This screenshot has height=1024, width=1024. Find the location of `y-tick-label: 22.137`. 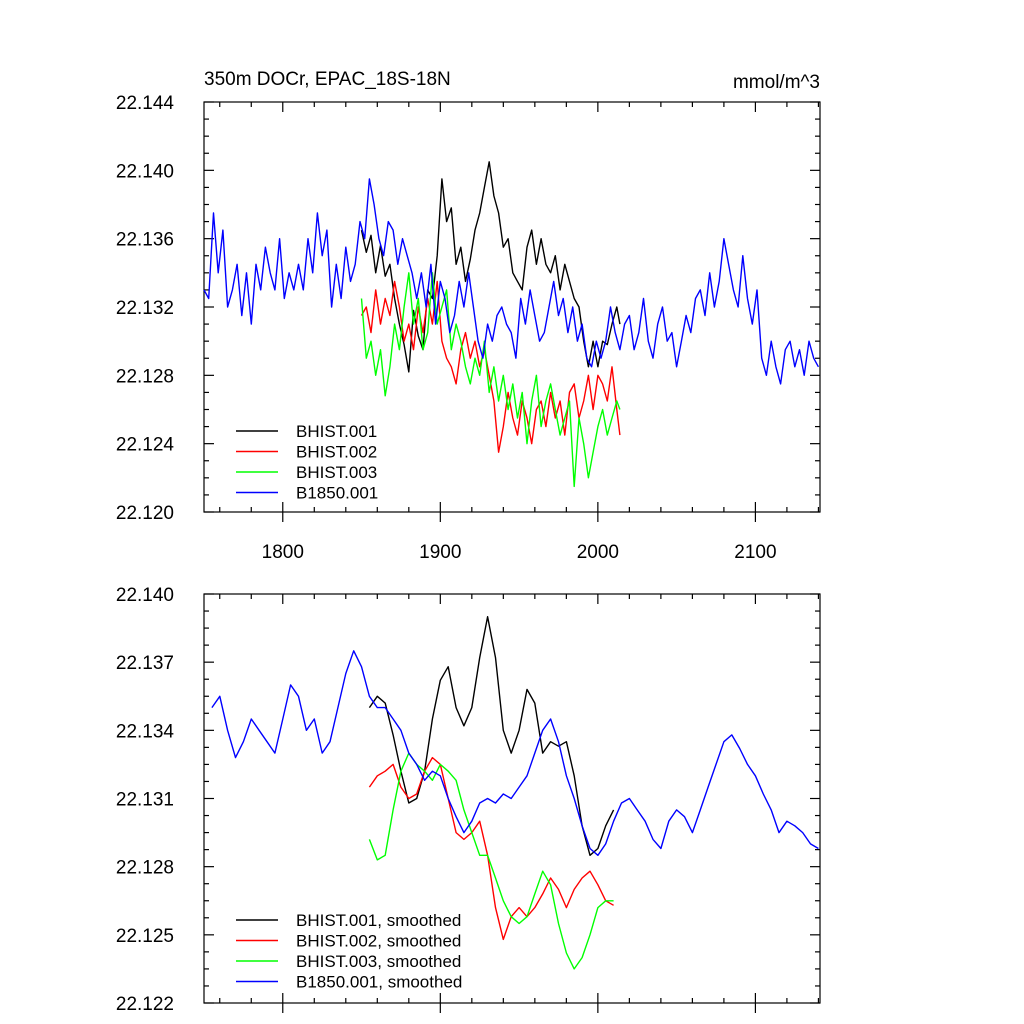

y-tick-label: 22.137 is located at coordinates (145, 663).